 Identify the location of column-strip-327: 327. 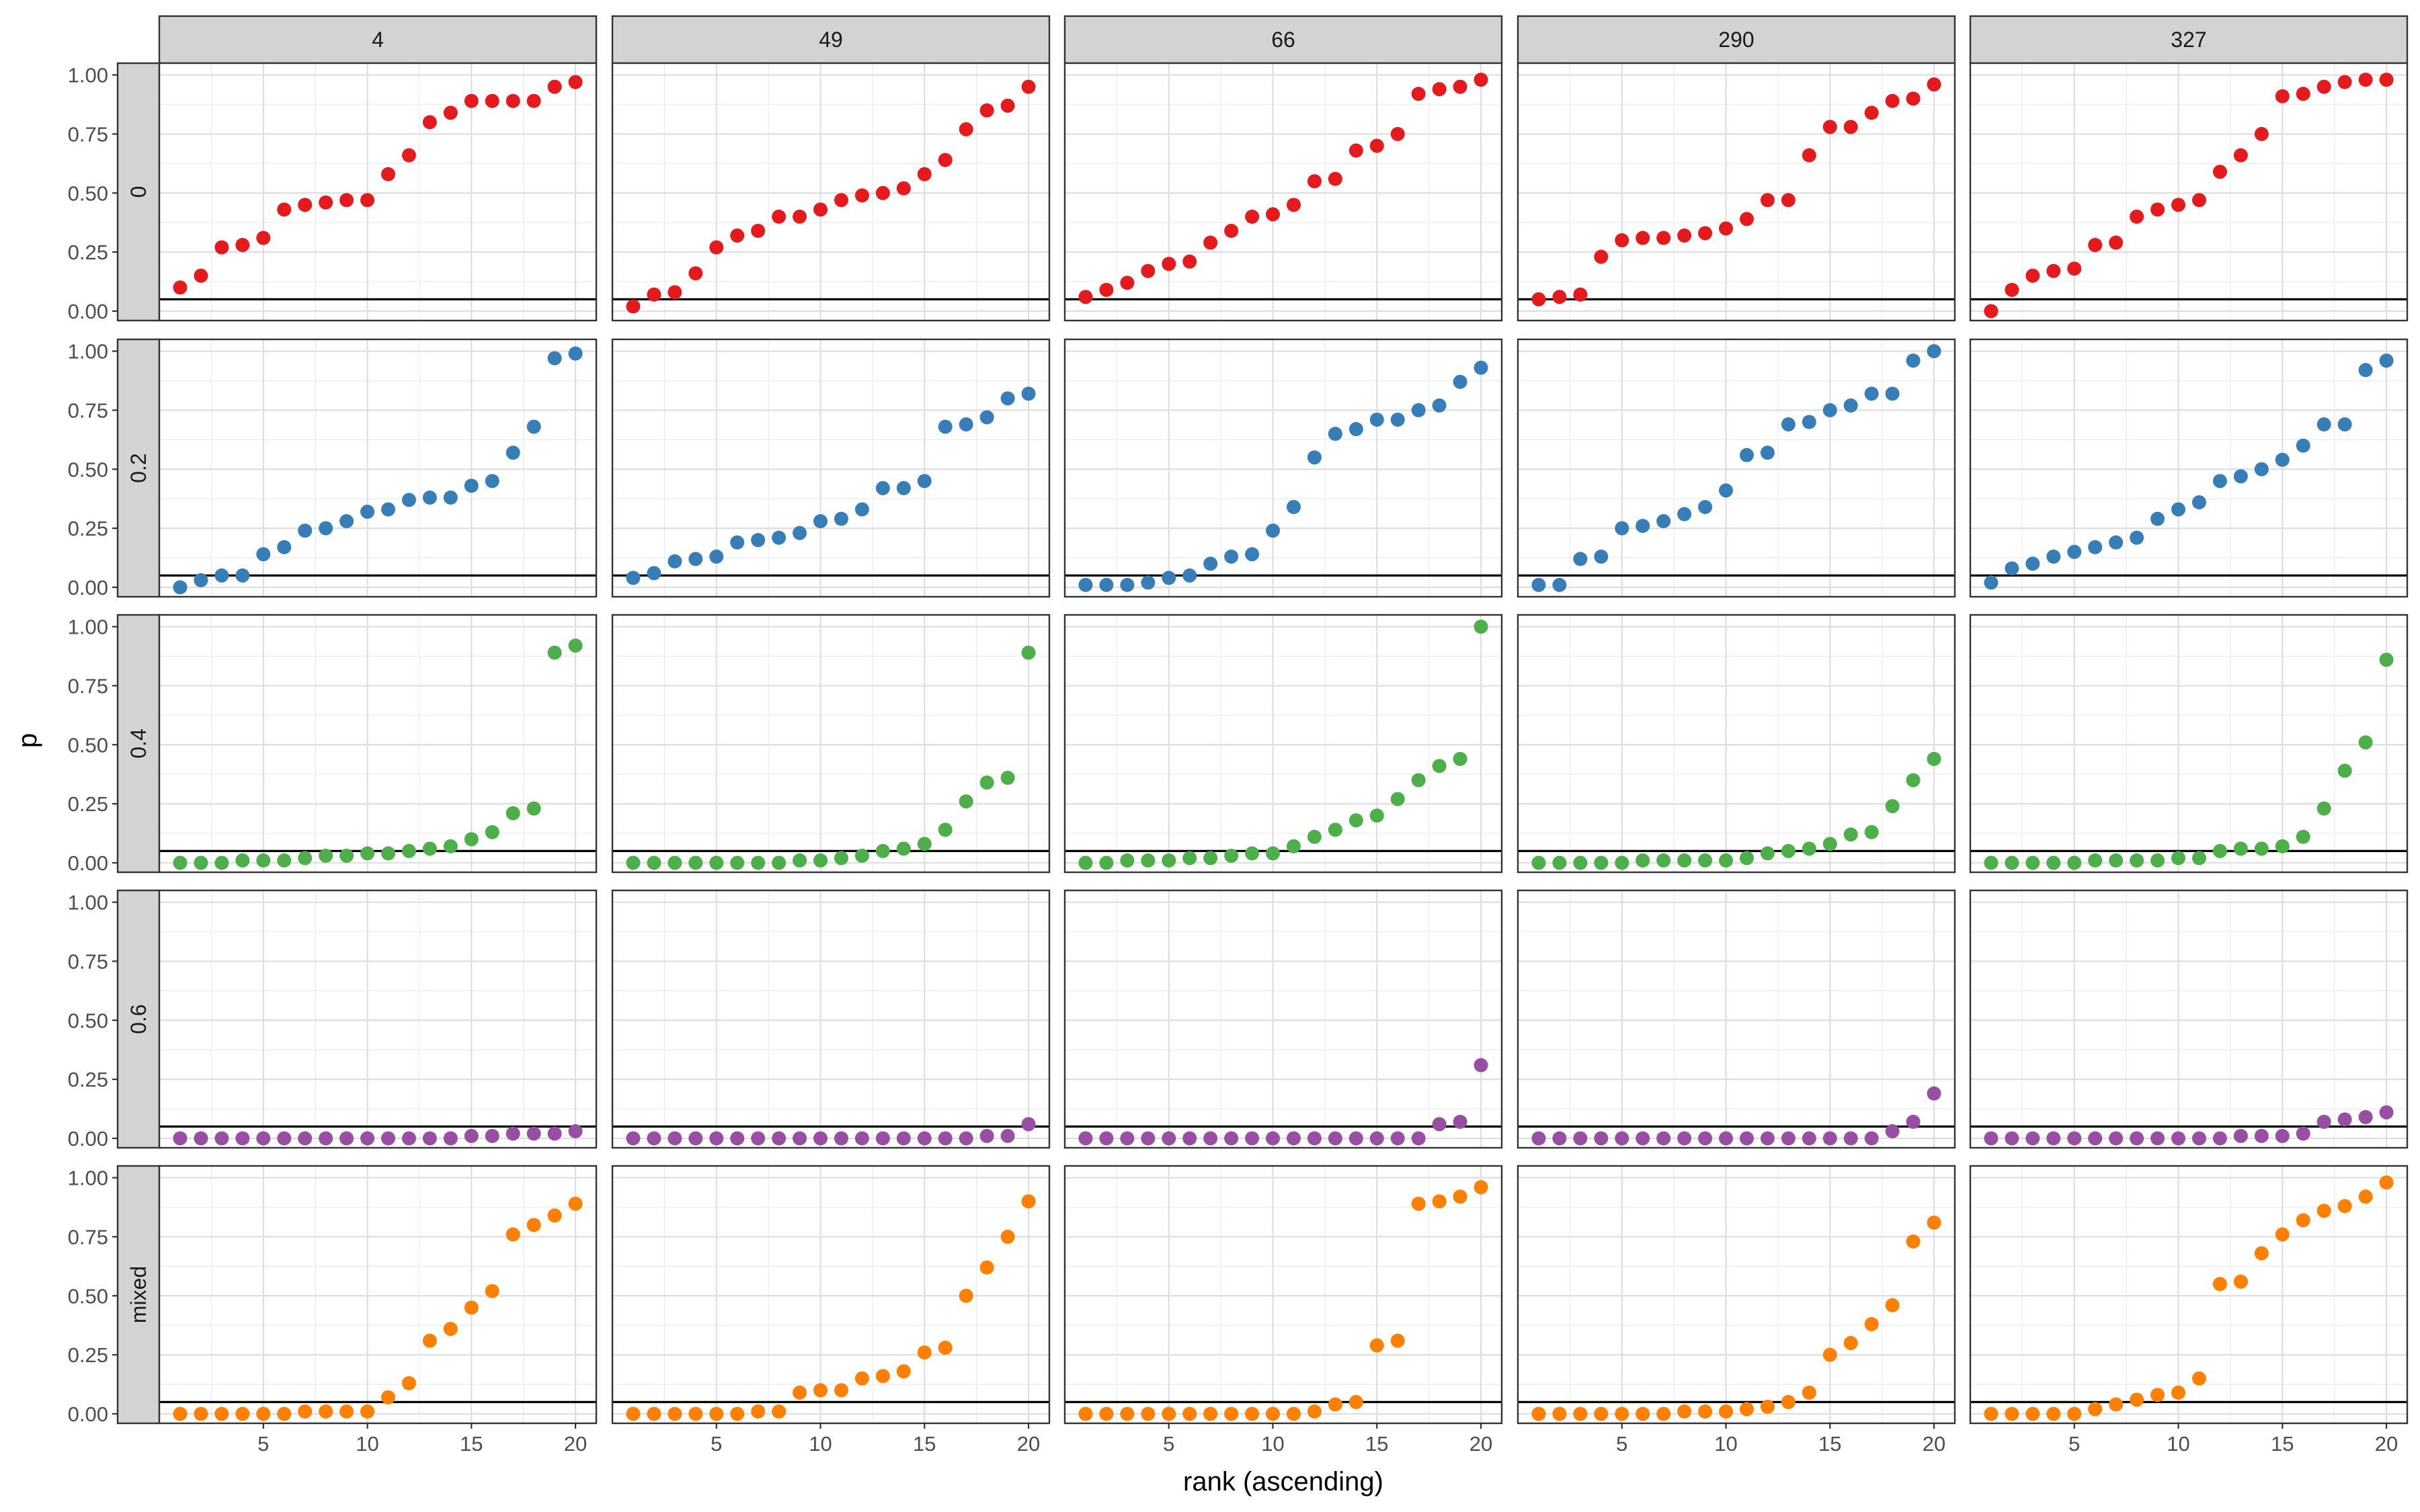
(2189, 40).